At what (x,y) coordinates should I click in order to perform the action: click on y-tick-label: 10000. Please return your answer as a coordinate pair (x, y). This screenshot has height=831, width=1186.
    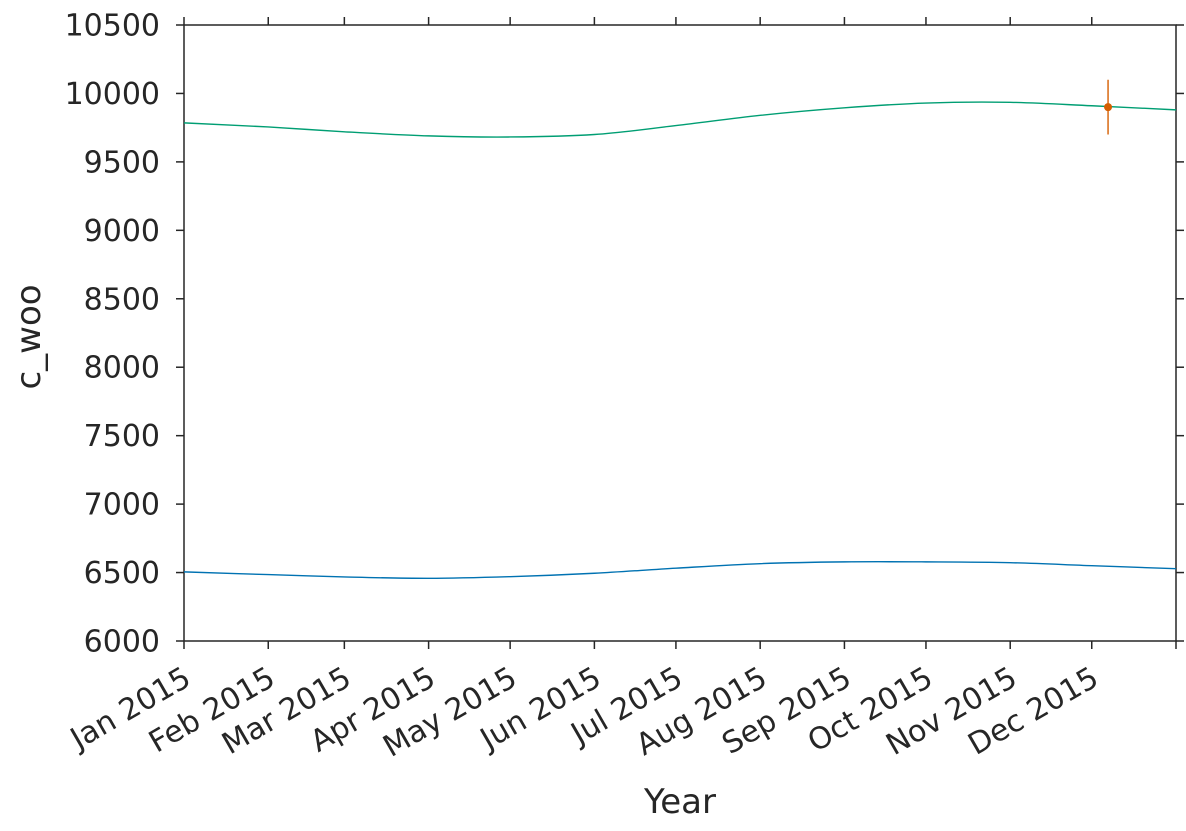
    Looking at the image, I should click on (112, 94).